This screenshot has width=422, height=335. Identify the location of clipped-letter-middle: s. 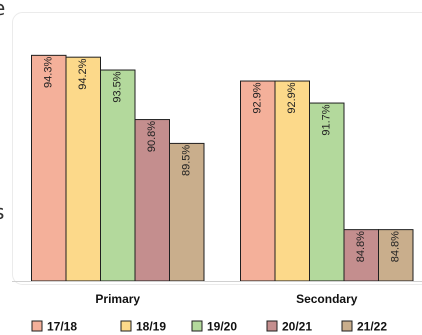
(2, 212).